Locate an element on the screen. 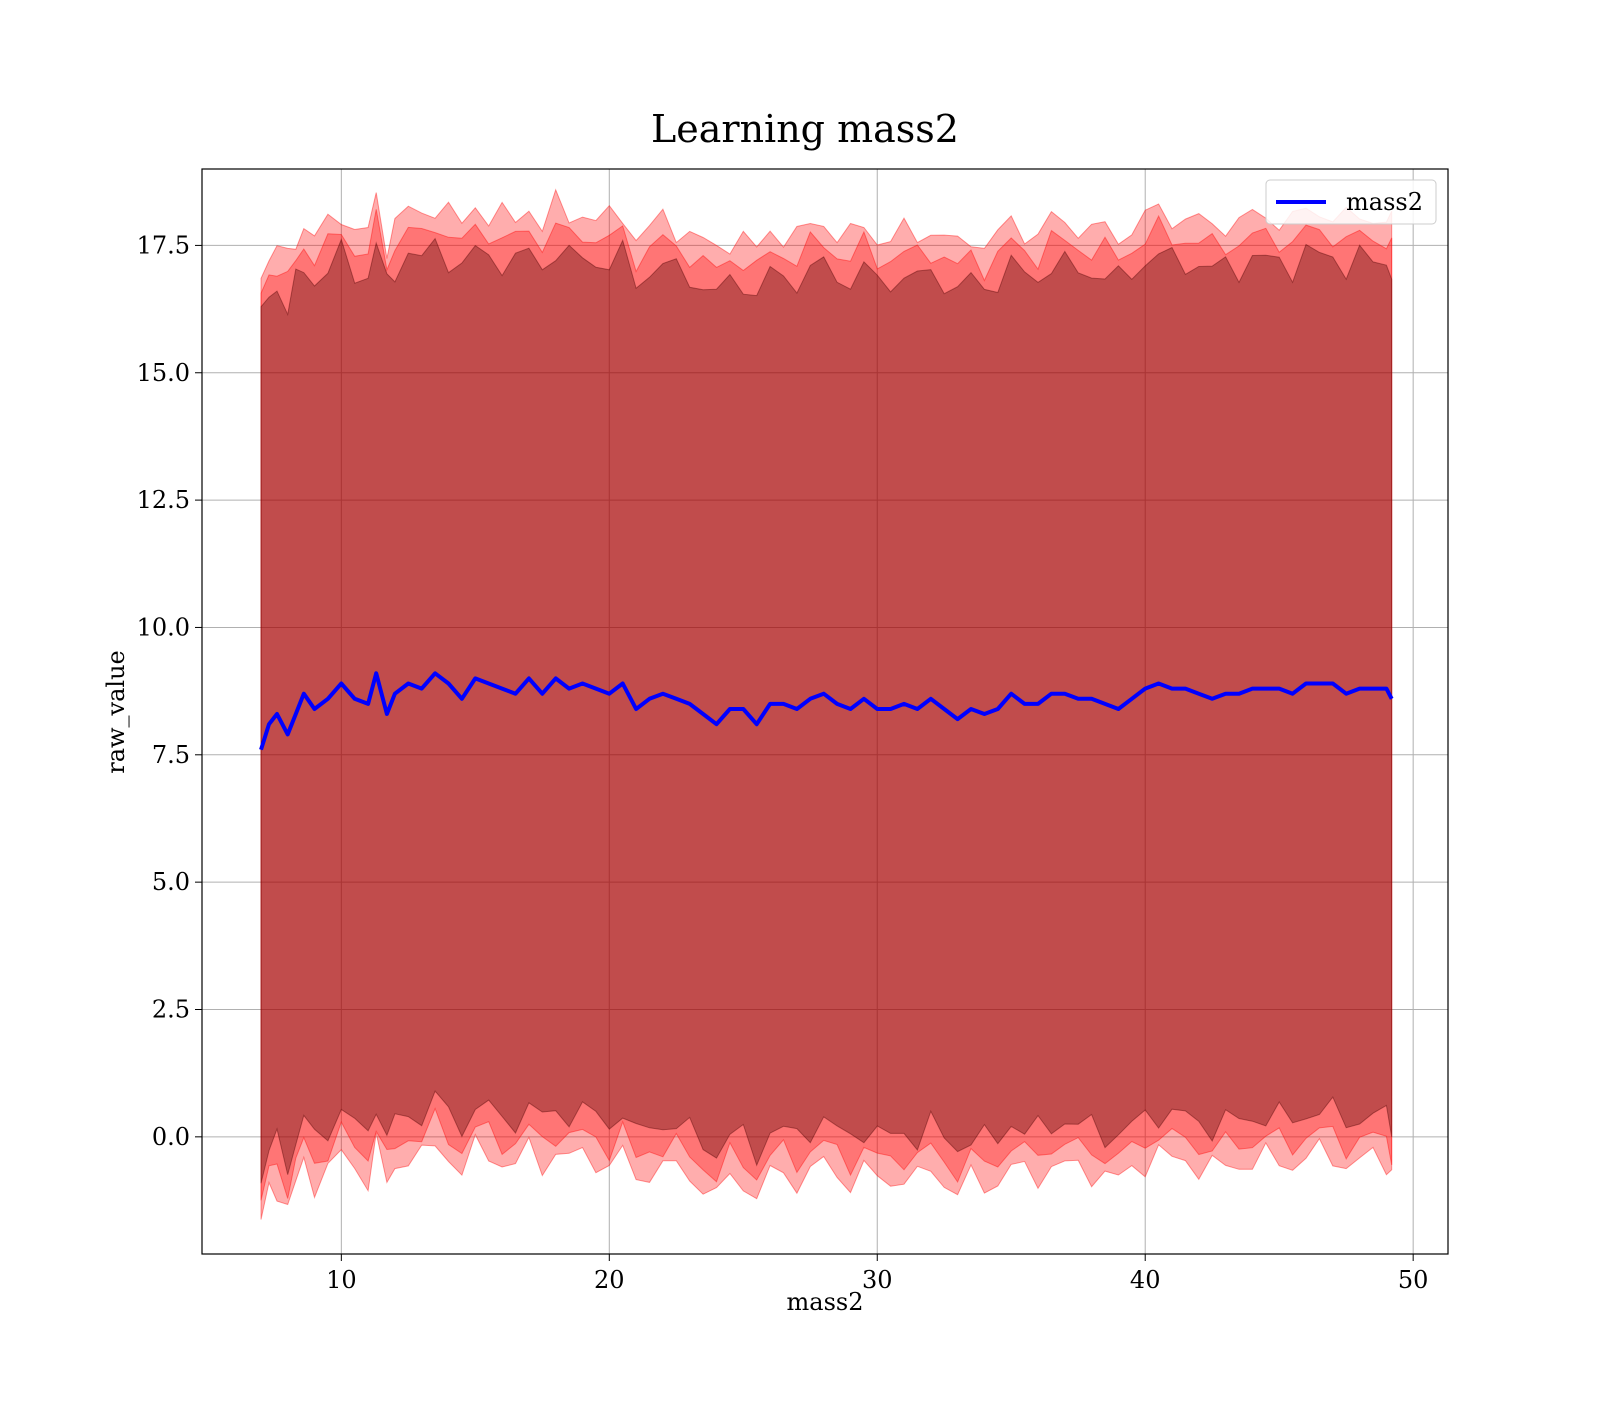 This screenshot has height=1404, width=1600. series-line-mass2 is located at coordinates (826, 711).